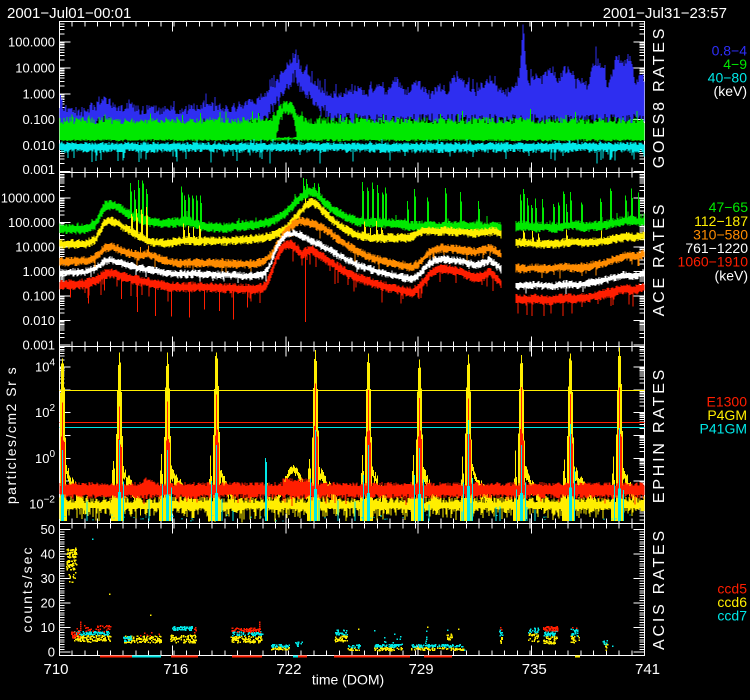  I want to click on svg-text: 1060−1910, so click(713, 262).